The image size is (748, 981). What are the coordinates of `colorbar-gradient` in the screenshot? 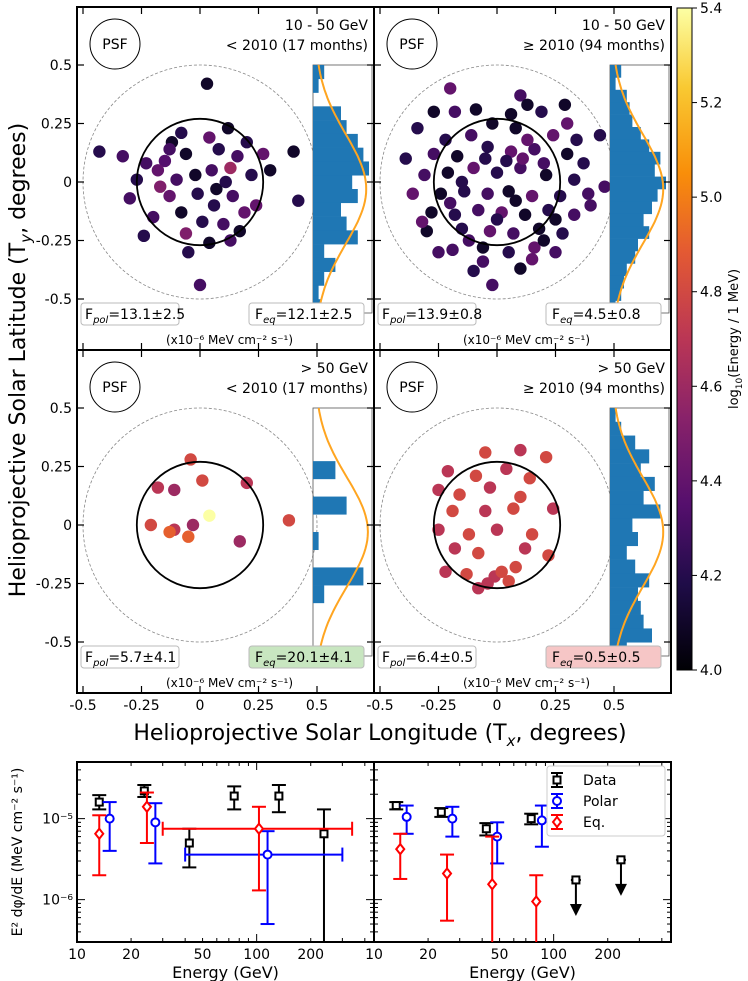 It's located at (684, 339).